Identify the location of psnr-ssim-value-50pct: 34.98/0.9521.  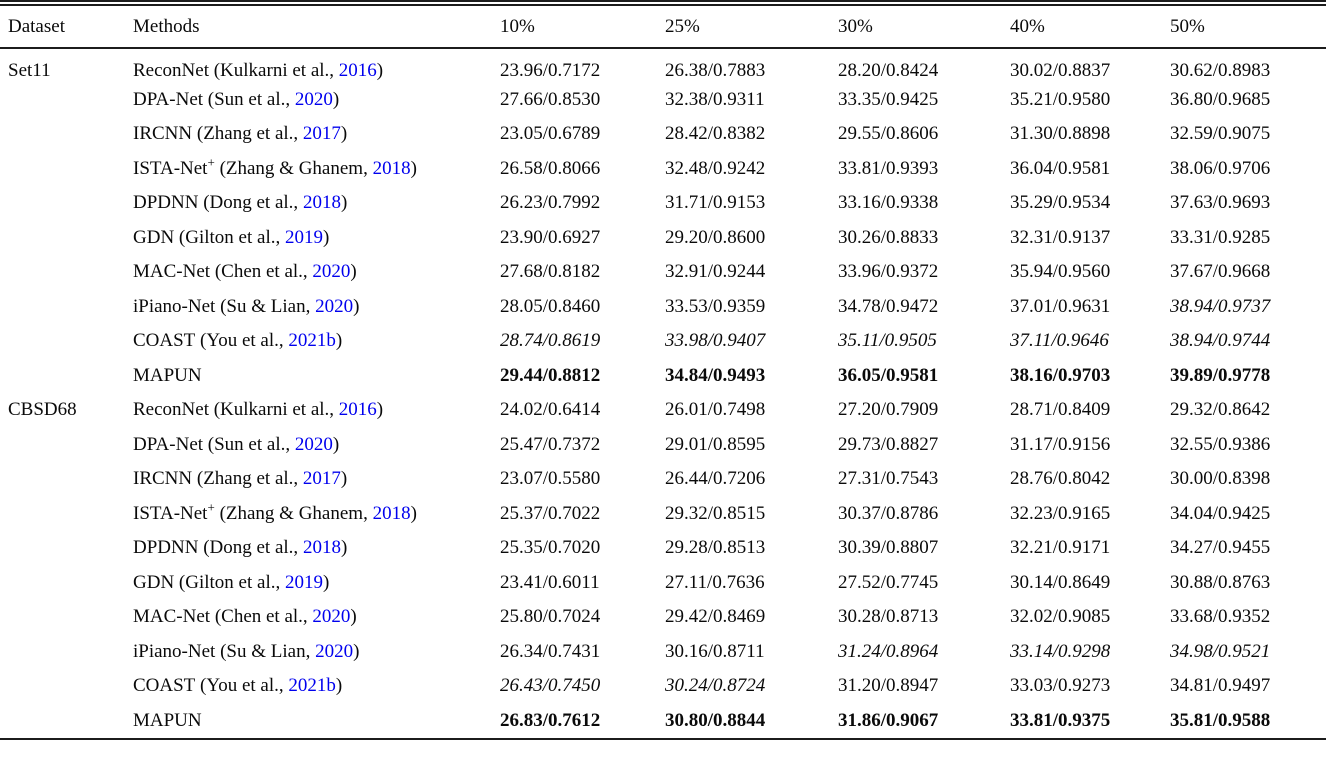
(1220, 651).